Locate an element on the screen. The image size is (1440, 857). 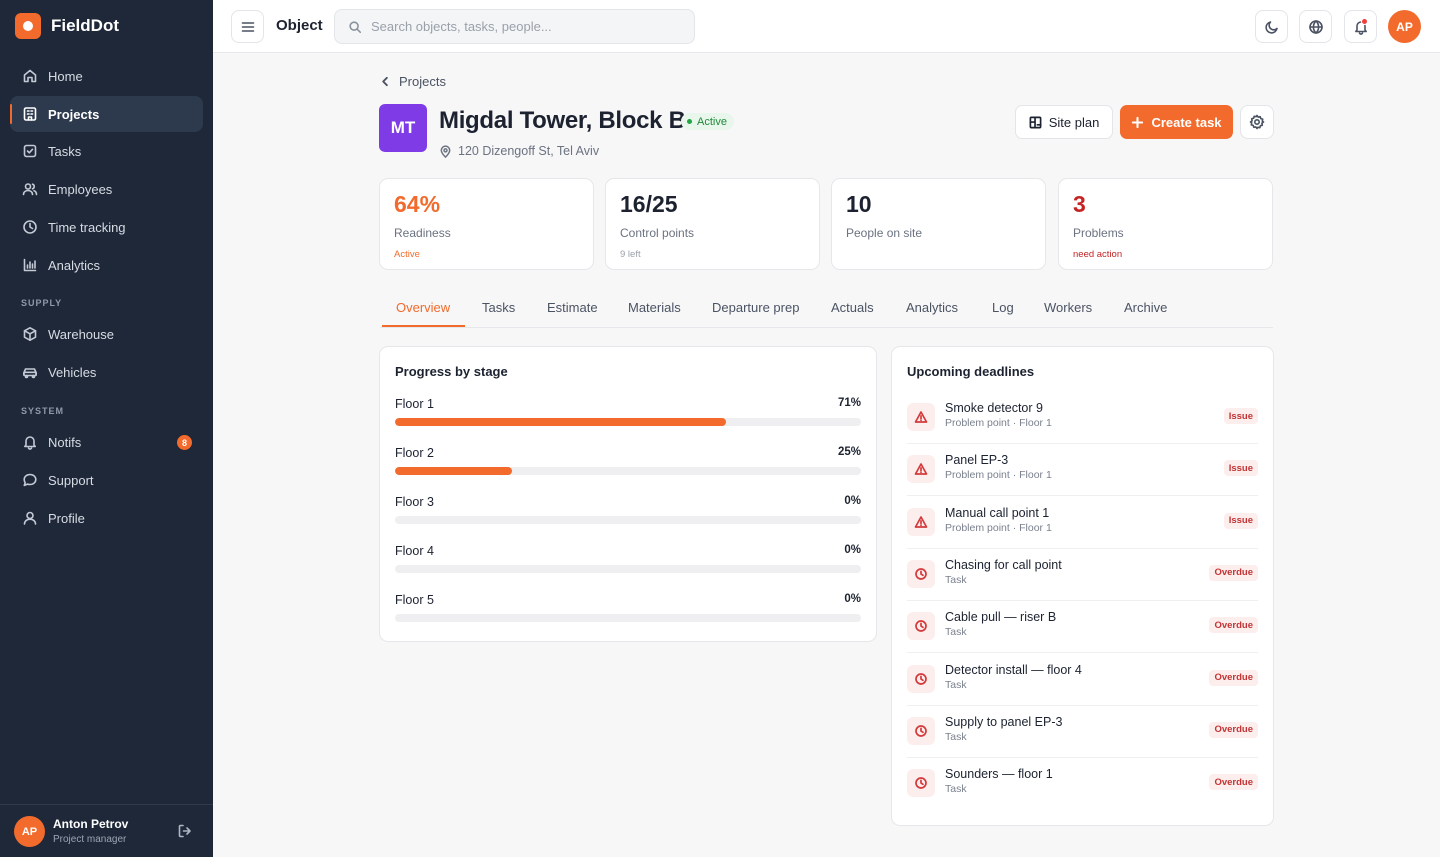
tab-workers: Workers is located at coordinates (1068, 307).